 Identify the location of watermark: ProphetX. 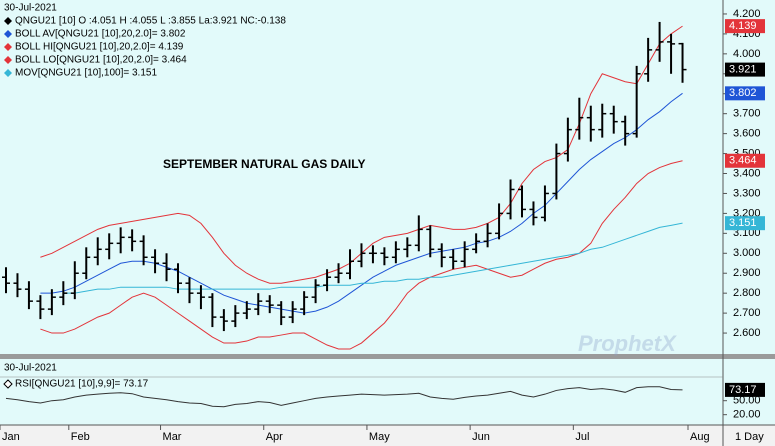
(627, 343).